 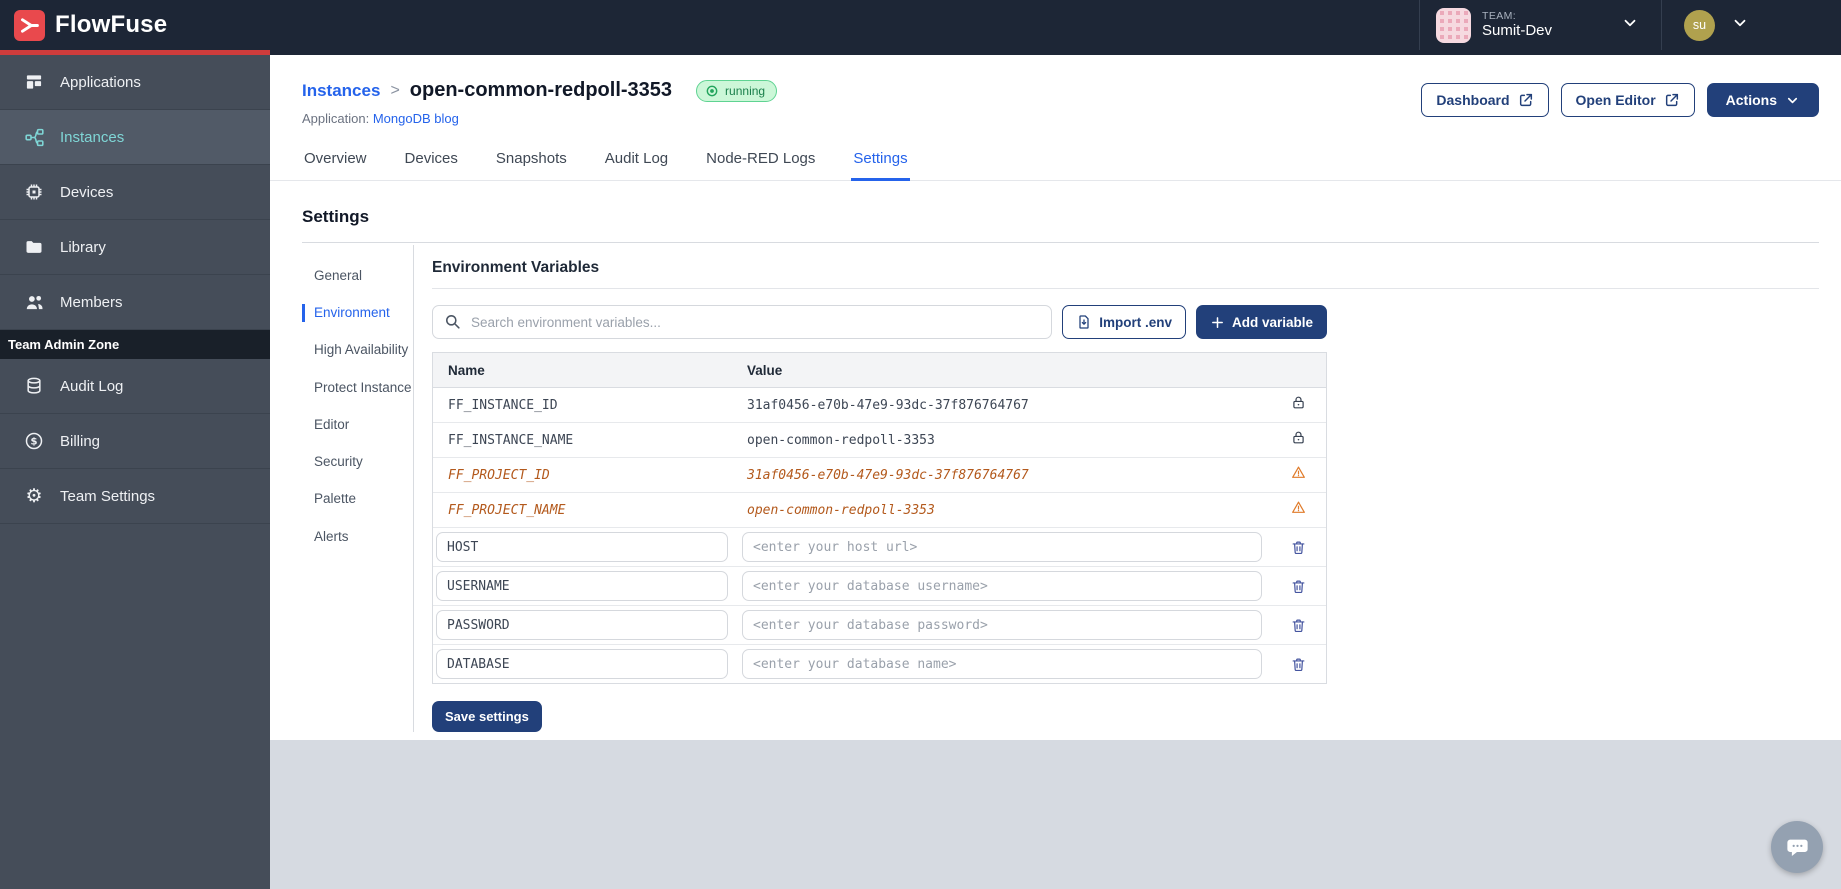 I want to click on settings-nav-protect-instance: Protect Instance, so click(x=363, y=387).